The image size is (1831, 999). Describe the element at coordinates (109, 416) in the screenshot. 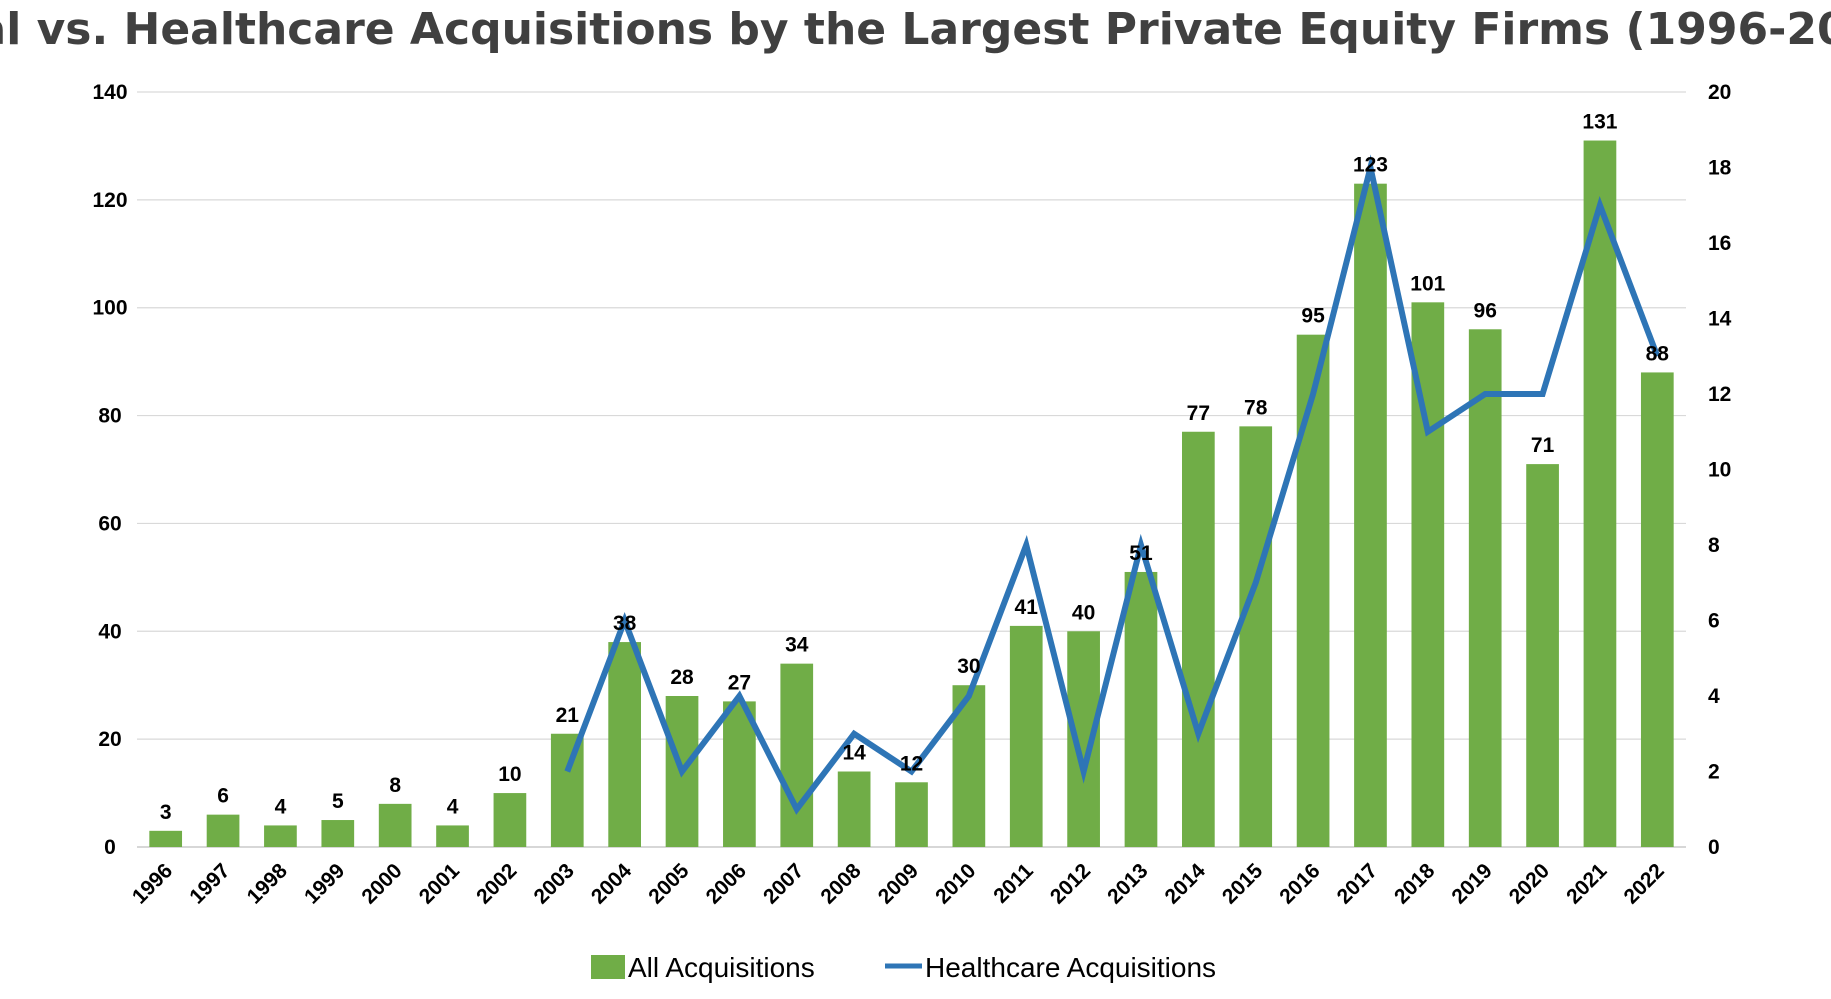

I see `y-left-tick-label: 80` at that location.